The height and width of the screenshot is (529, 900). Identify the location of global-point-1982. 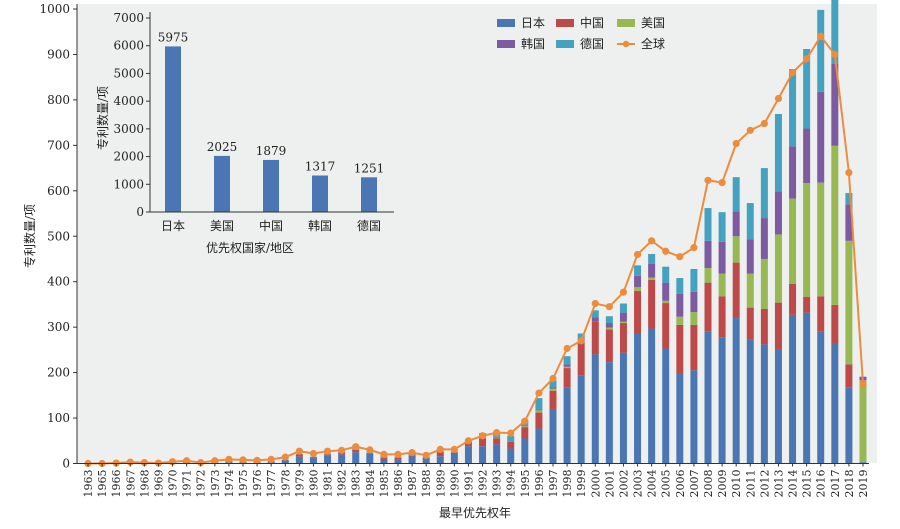
(342, 450).